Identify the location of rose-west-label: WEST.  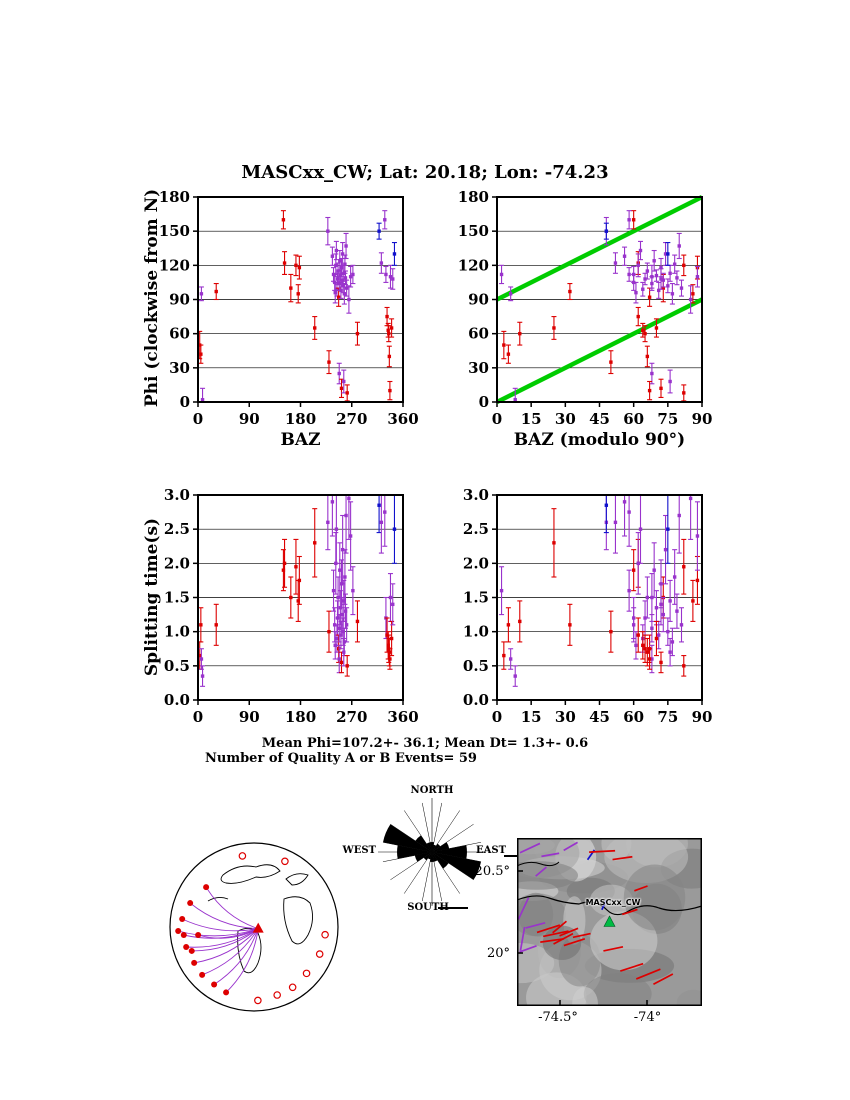
(359, 850).